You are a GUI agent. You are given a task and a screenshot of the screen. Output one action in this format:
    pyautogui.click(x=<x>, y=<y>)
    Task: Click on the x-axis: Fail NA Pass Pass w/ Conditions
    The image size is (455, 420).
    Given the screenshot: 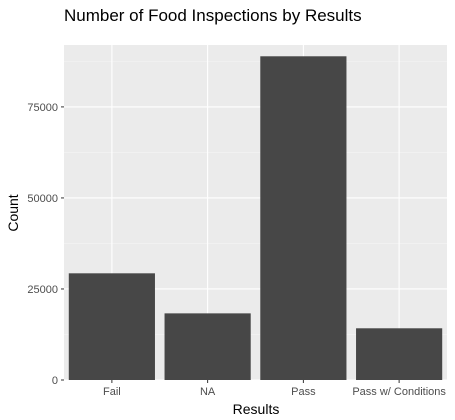 What is the action you would take?
    pyautogui.click(x=274, y=389)
    